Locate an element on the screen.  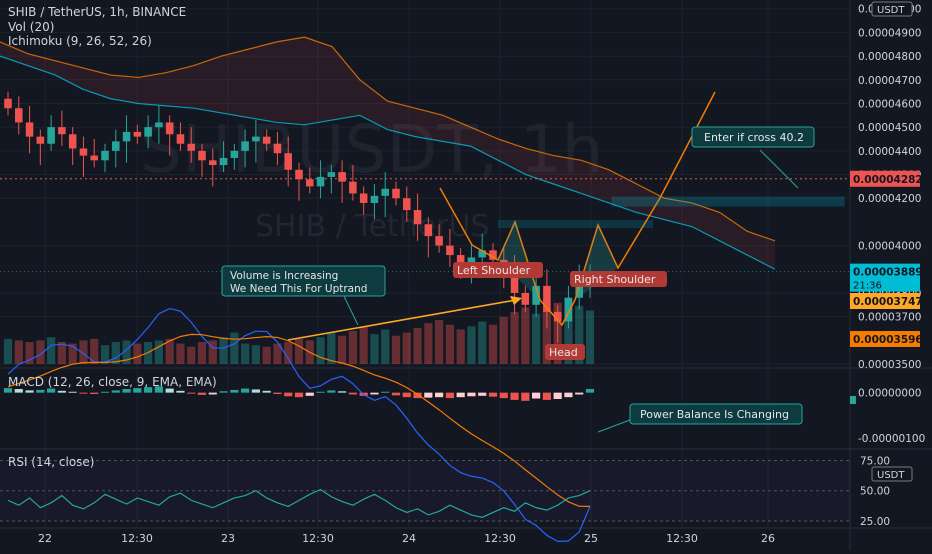
price-tick-label: 0.00003500 is located at coordinates (889, 365).